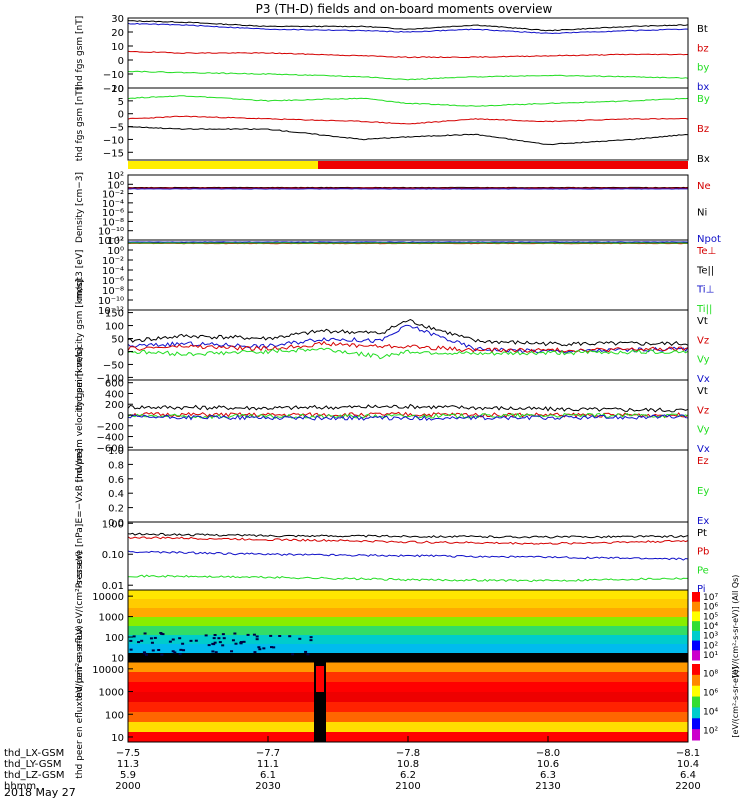  What do you see at coordinates (116, 480) in the screenshot?
I see `y-tick-label: 0.6` at bounding box center [116, 480].